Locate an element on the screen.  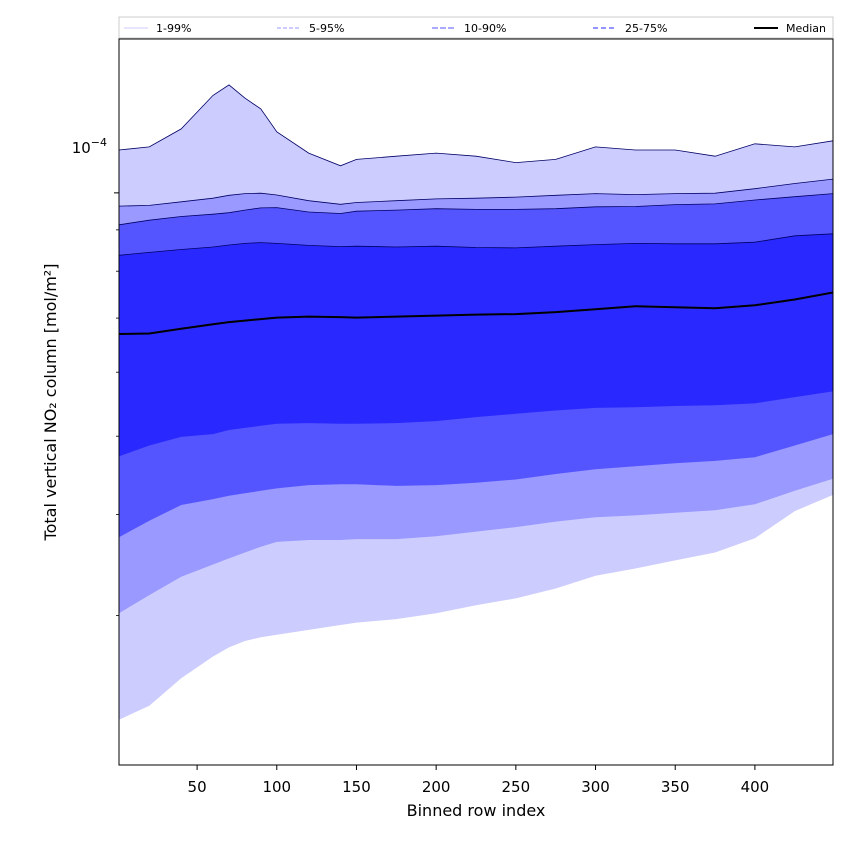
legend-box is located at coordinates (476, 27).